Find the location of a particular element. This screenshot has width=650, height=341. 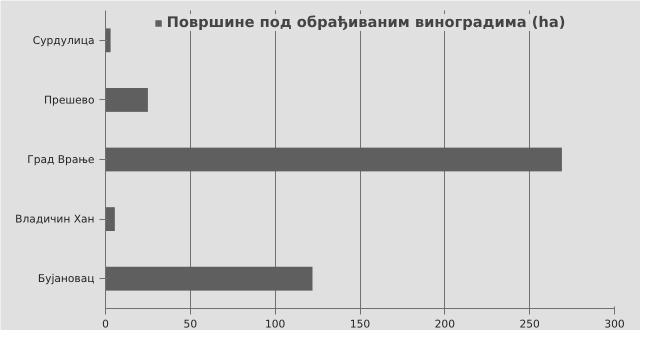

y-tick-label: Сурдулица is located at coordinates (63, 40).